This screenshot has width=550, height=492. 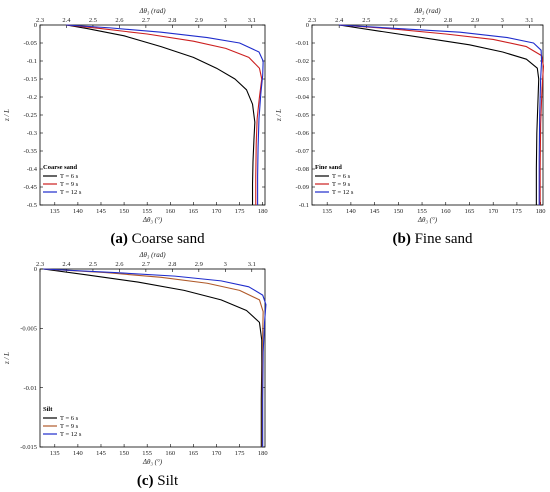 I want to click on y-tick-label: -0.005, so click(x=28, y=329).